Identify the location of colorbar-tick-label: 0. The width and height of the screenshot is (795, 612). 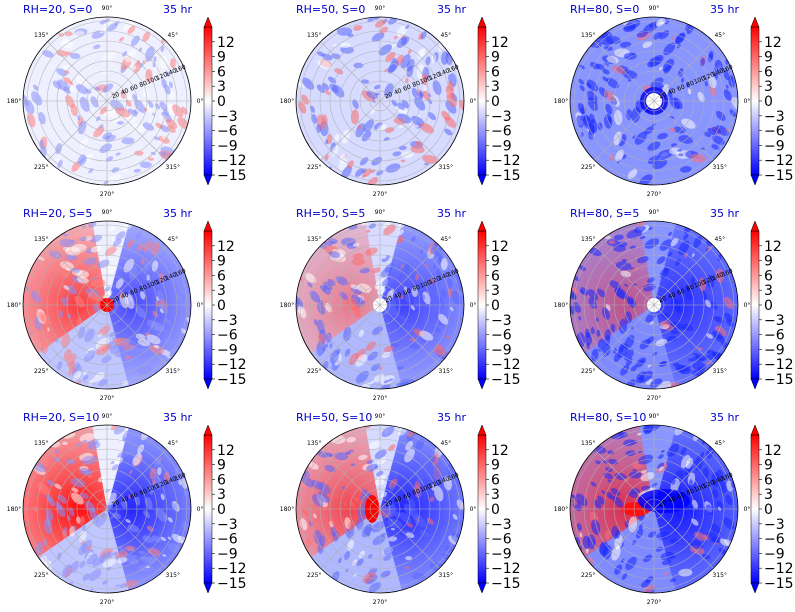
(768, 102).